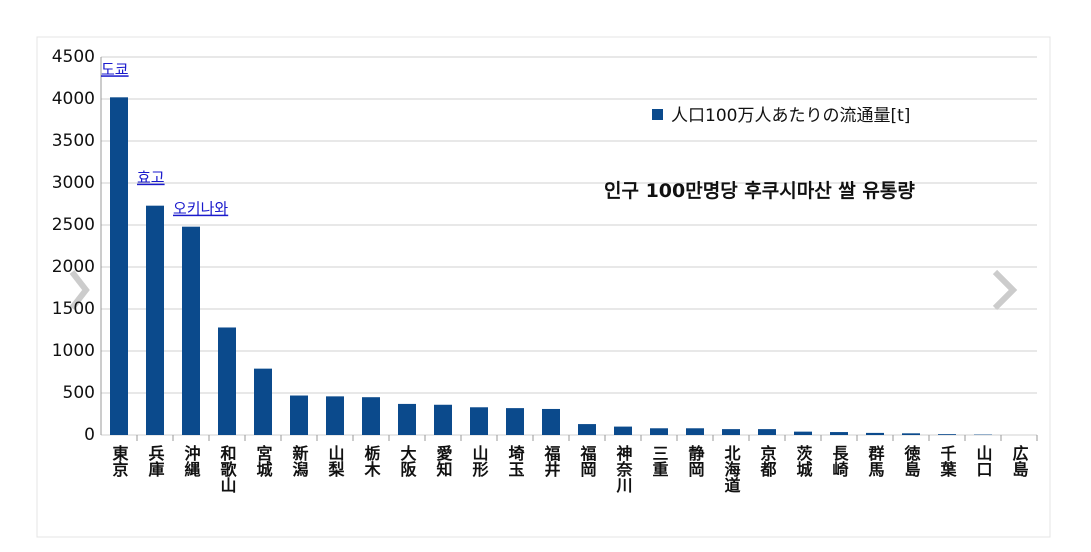  What do you see at coordinates (983, 461) in the screenshot?
I see `x-tick-label: 山口` at bounding box center [983, 461].